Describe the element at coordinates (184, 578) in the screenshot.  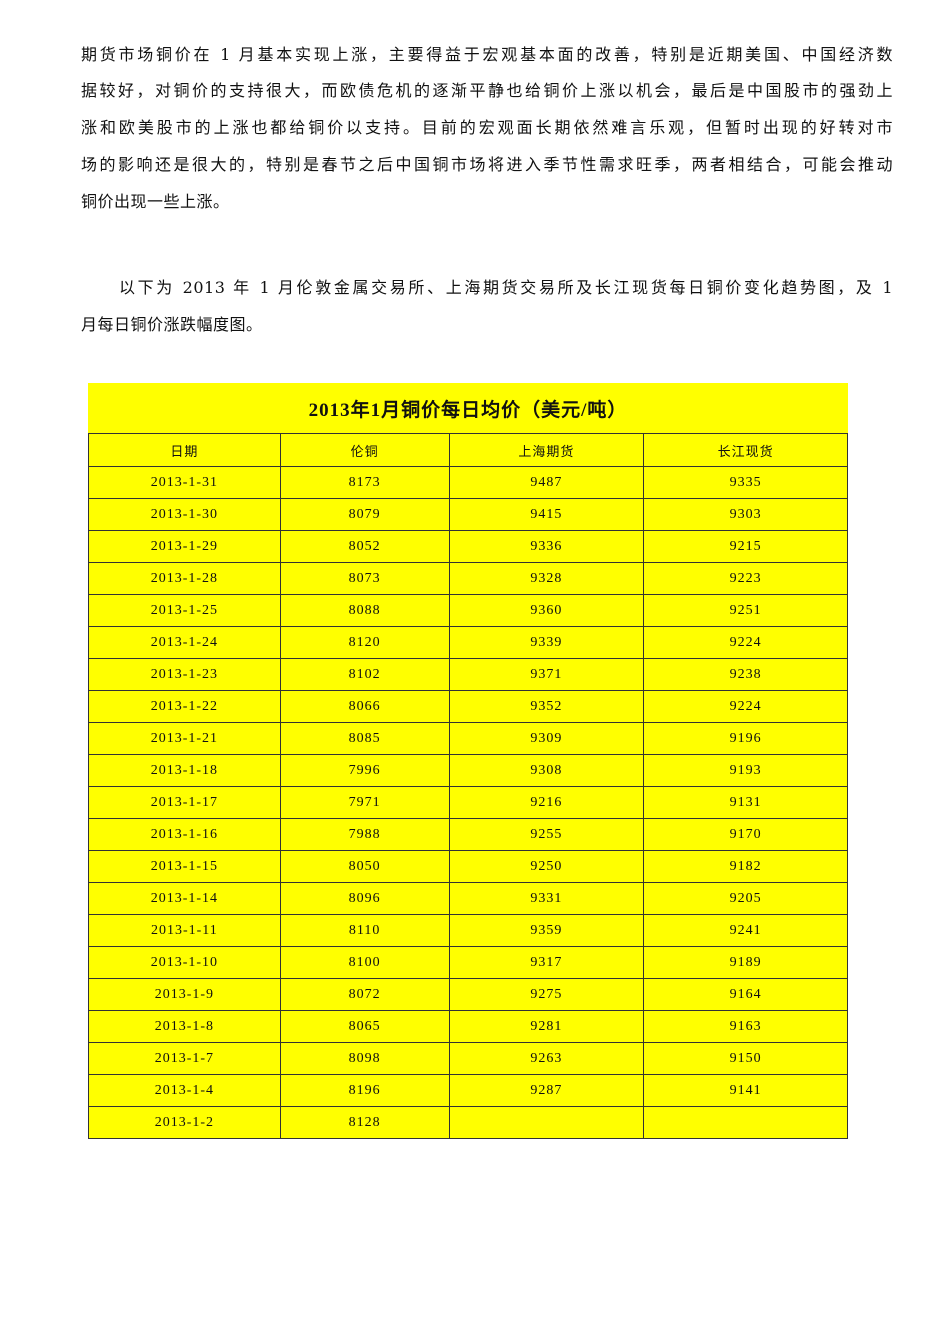
I see `cell-date: 2013-1-28` at that location.